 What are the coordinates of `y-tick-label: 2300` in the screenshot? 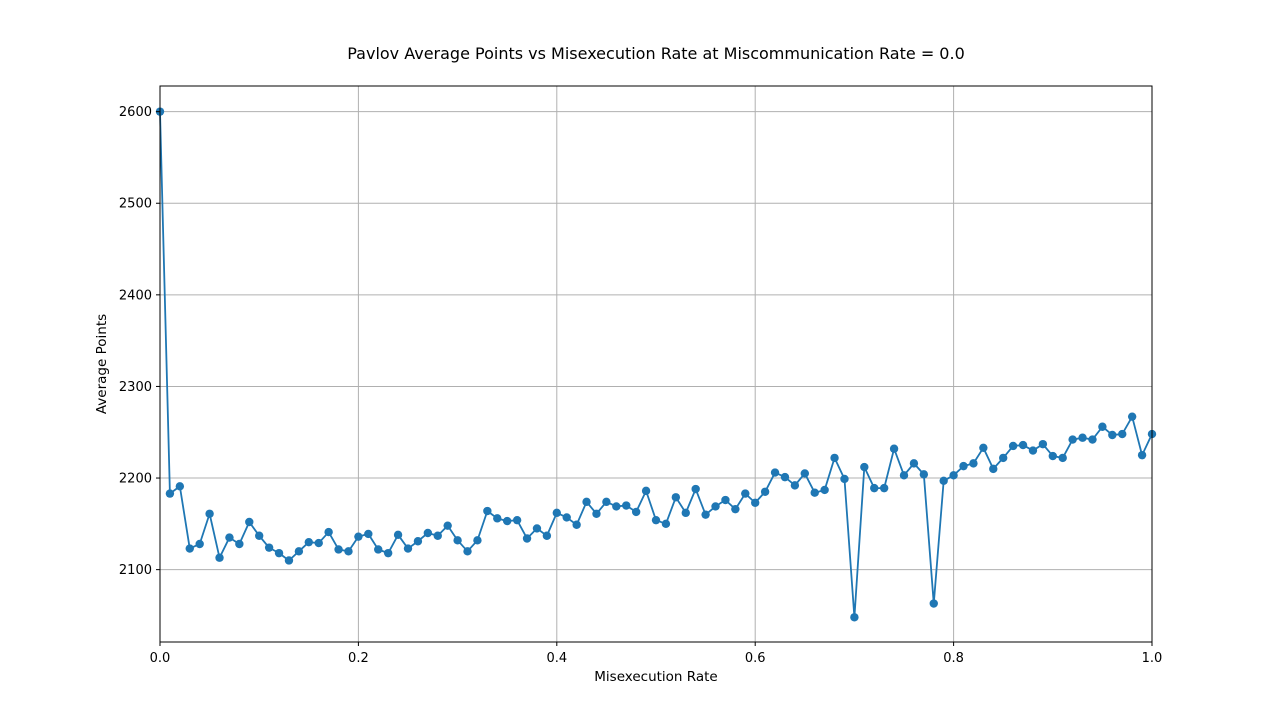 It's located at (135, 387).